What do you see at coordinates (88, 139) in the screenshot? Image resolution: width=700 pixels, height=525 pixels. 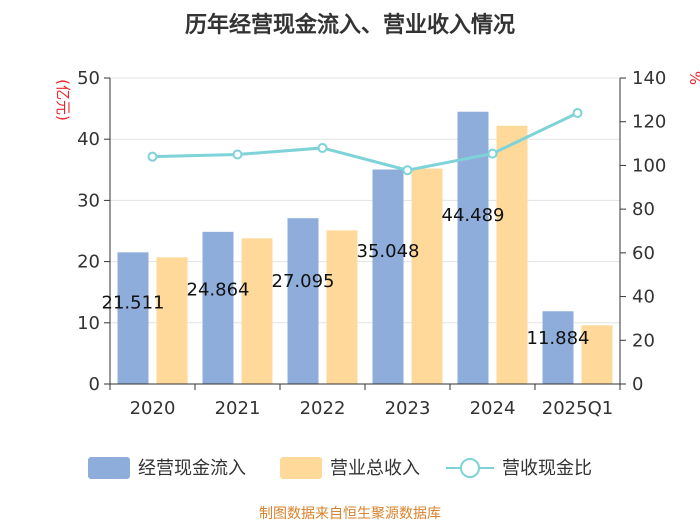 I see `y-left-tick-label: 40` at bounding box center [88, 139].